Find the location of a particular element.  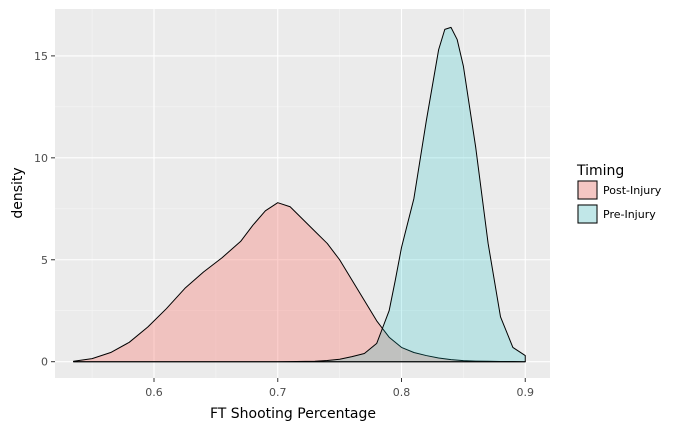

y-axis: 0 5 10 15 is located at coordinates (44, 209).